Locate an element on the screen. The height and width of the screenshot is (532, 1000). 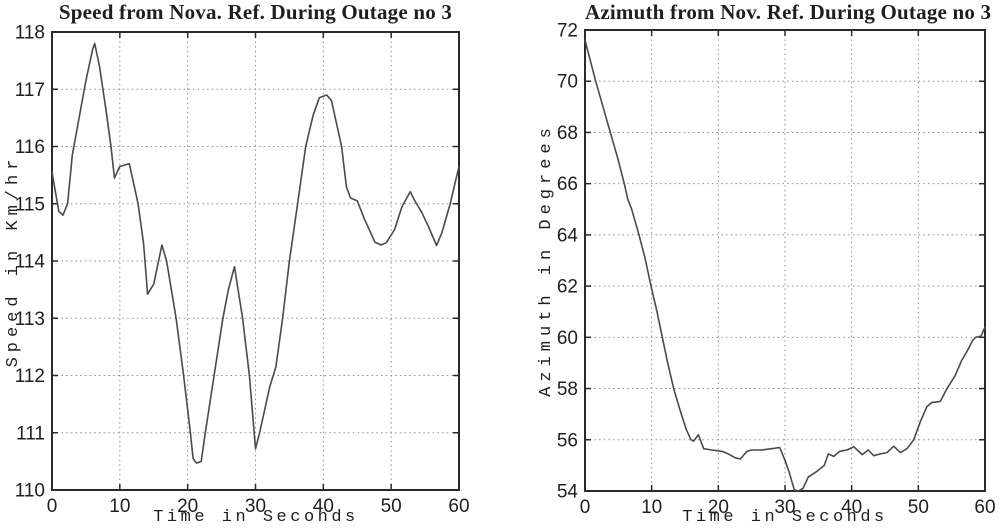
y-tick-label: 112 is located at coordinates (30, 376).